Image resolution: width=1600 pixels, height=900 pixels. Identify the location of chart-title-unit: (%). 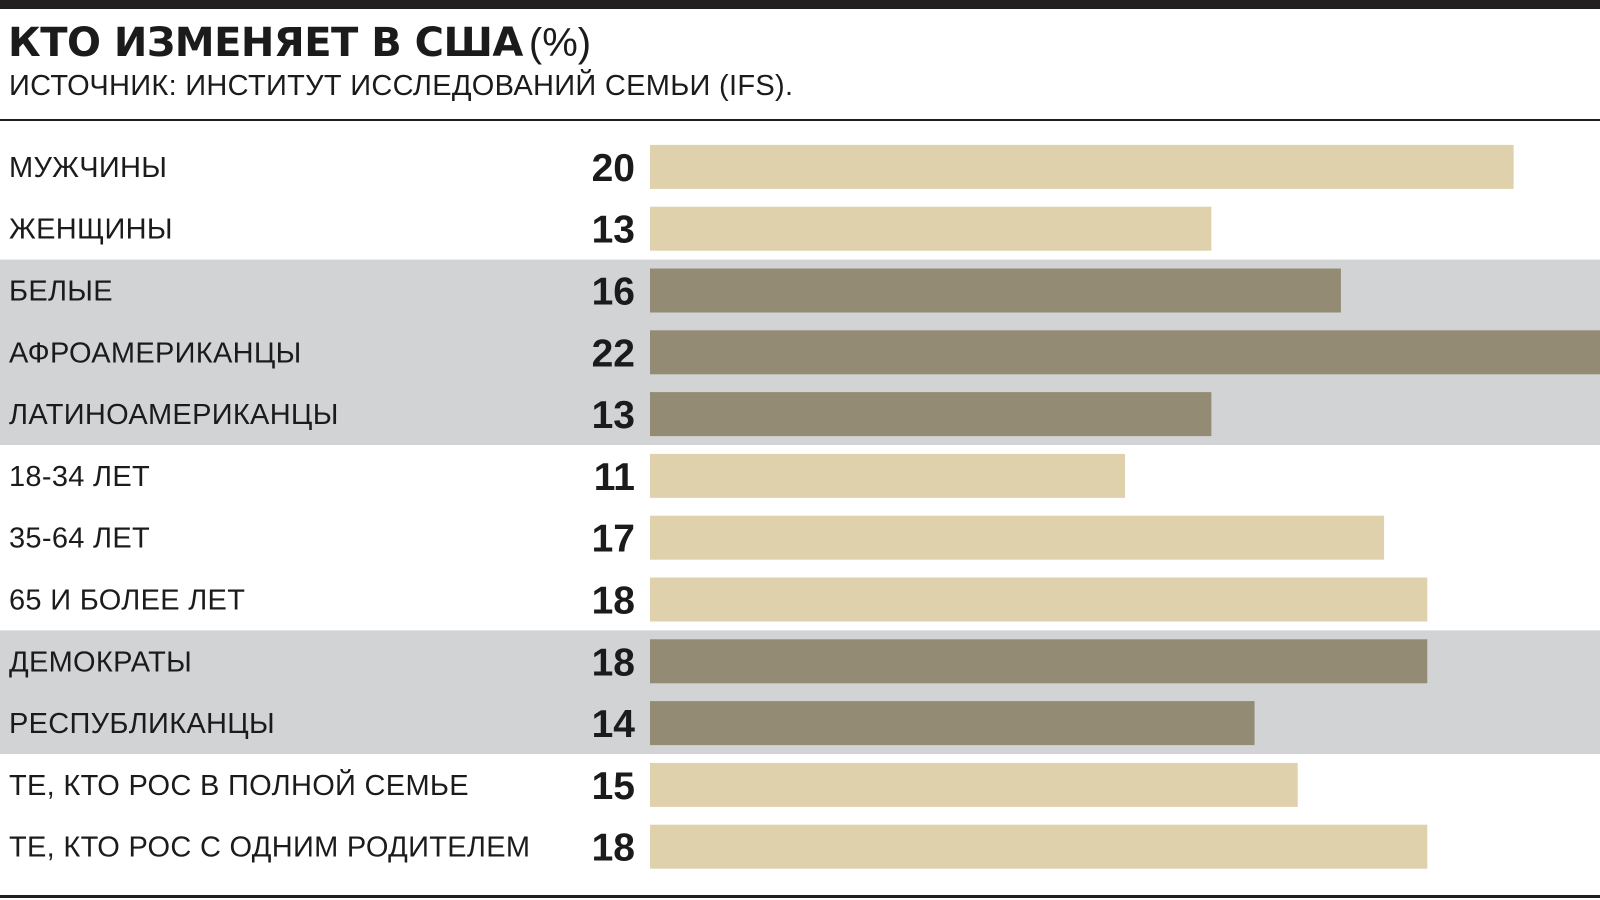
(560, 43).